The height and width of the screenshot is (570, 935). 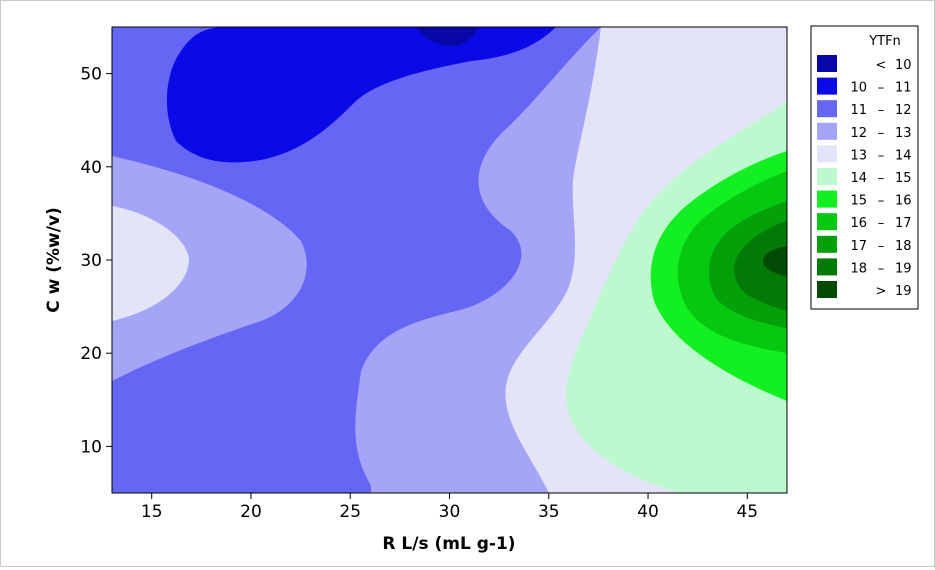 I want to click on x-axis: 15 20 25 30 35 40 45, so click(x=449, y=507).